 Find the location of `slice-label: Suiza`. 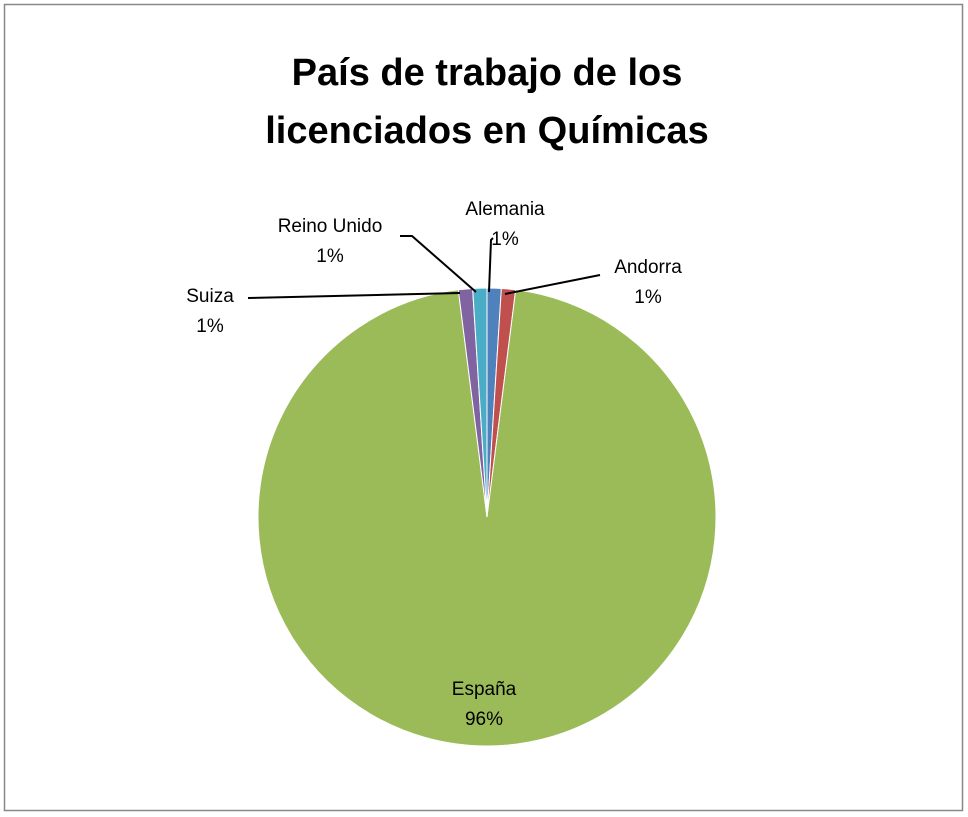

slice-label: Suiza is located at coordinates (210, 296).